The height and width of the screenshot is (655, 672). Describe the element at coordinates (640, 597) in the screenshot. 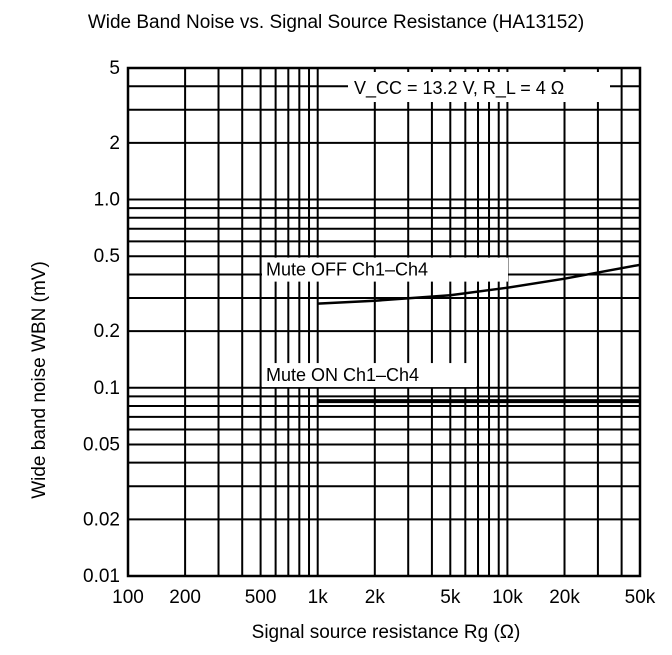

I see `x-tick-label: 50k` at that location.